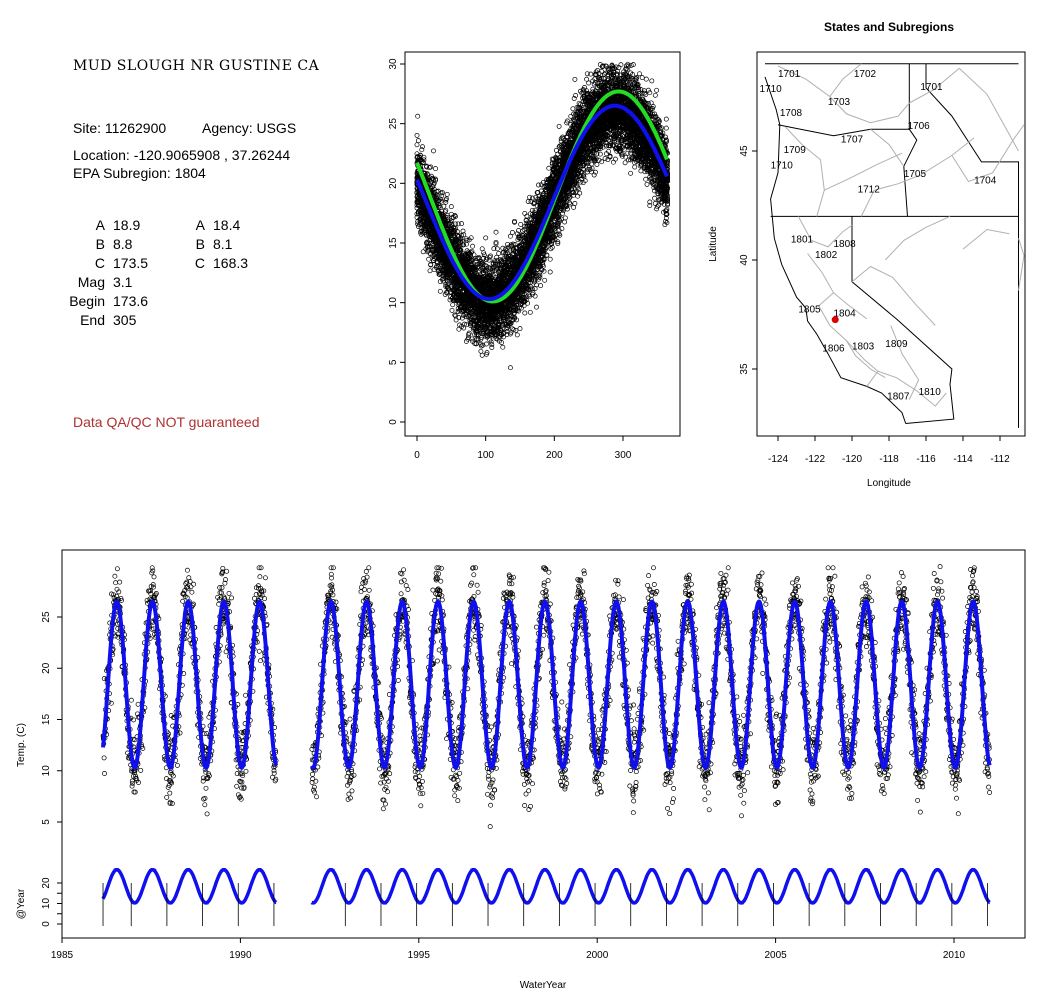  I want to click on param-value: 18.4, so click(227, 225).